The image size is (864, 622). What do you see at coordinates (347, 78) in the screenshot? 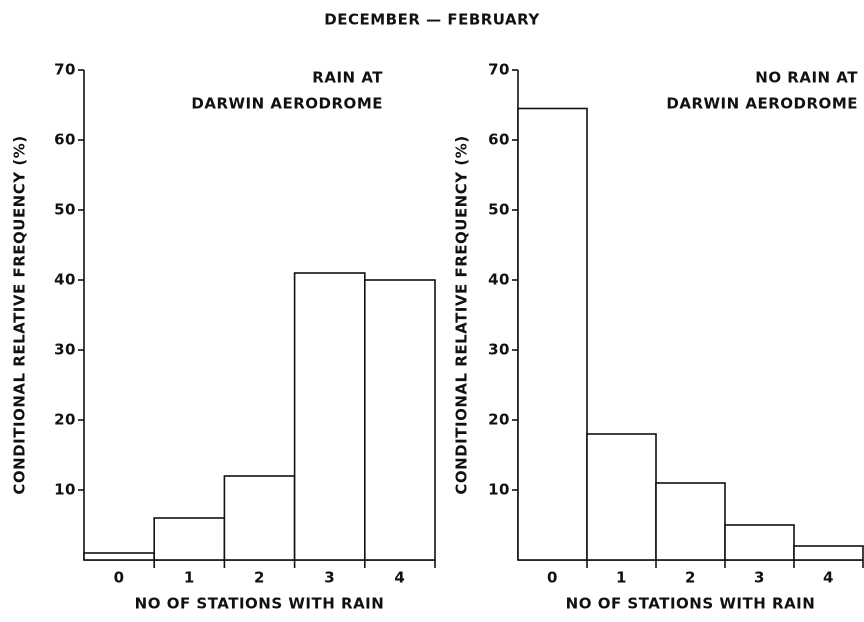
I see `annotation: RAIN AT` at bounding box center [347, 78].